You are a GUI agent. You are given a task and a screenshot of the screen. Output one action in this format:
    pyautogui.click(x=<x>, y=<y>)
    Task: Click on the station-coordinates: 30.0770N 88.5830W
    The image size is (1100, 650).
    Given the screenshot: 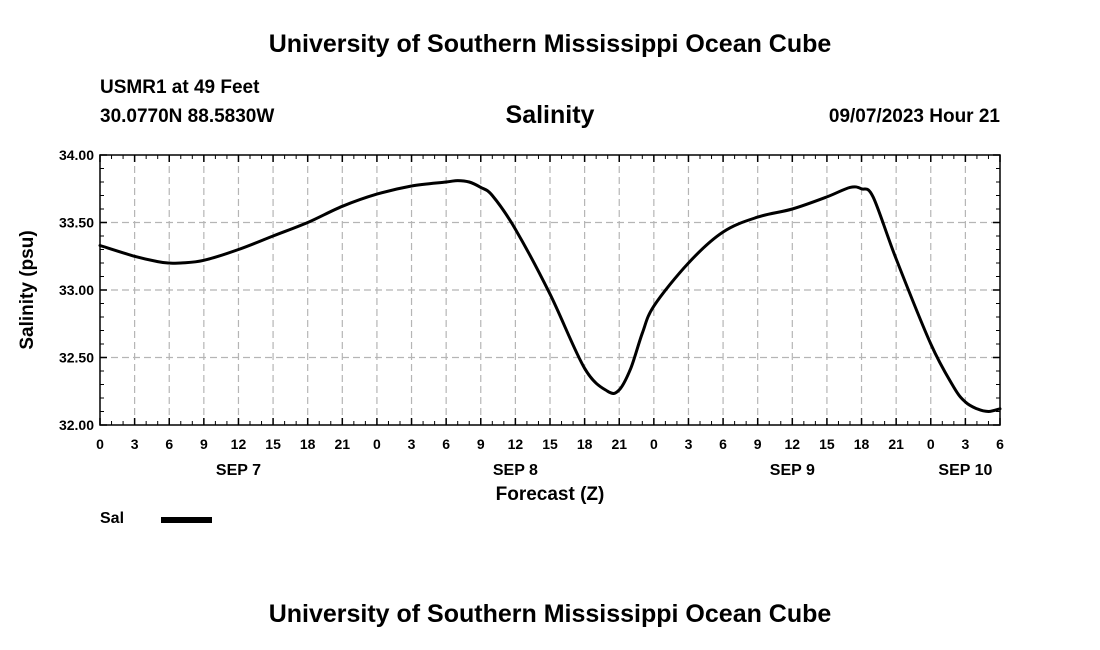 What is the action you would take?
    pyautogui.click(x=187, y=116)
    